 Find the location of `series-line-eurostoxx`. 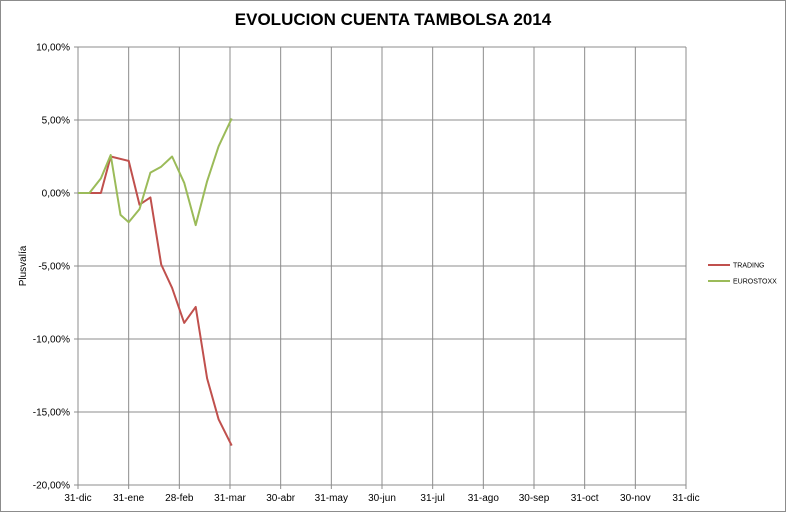

series-line-eurostoxx is located at coordinates (155, 172).